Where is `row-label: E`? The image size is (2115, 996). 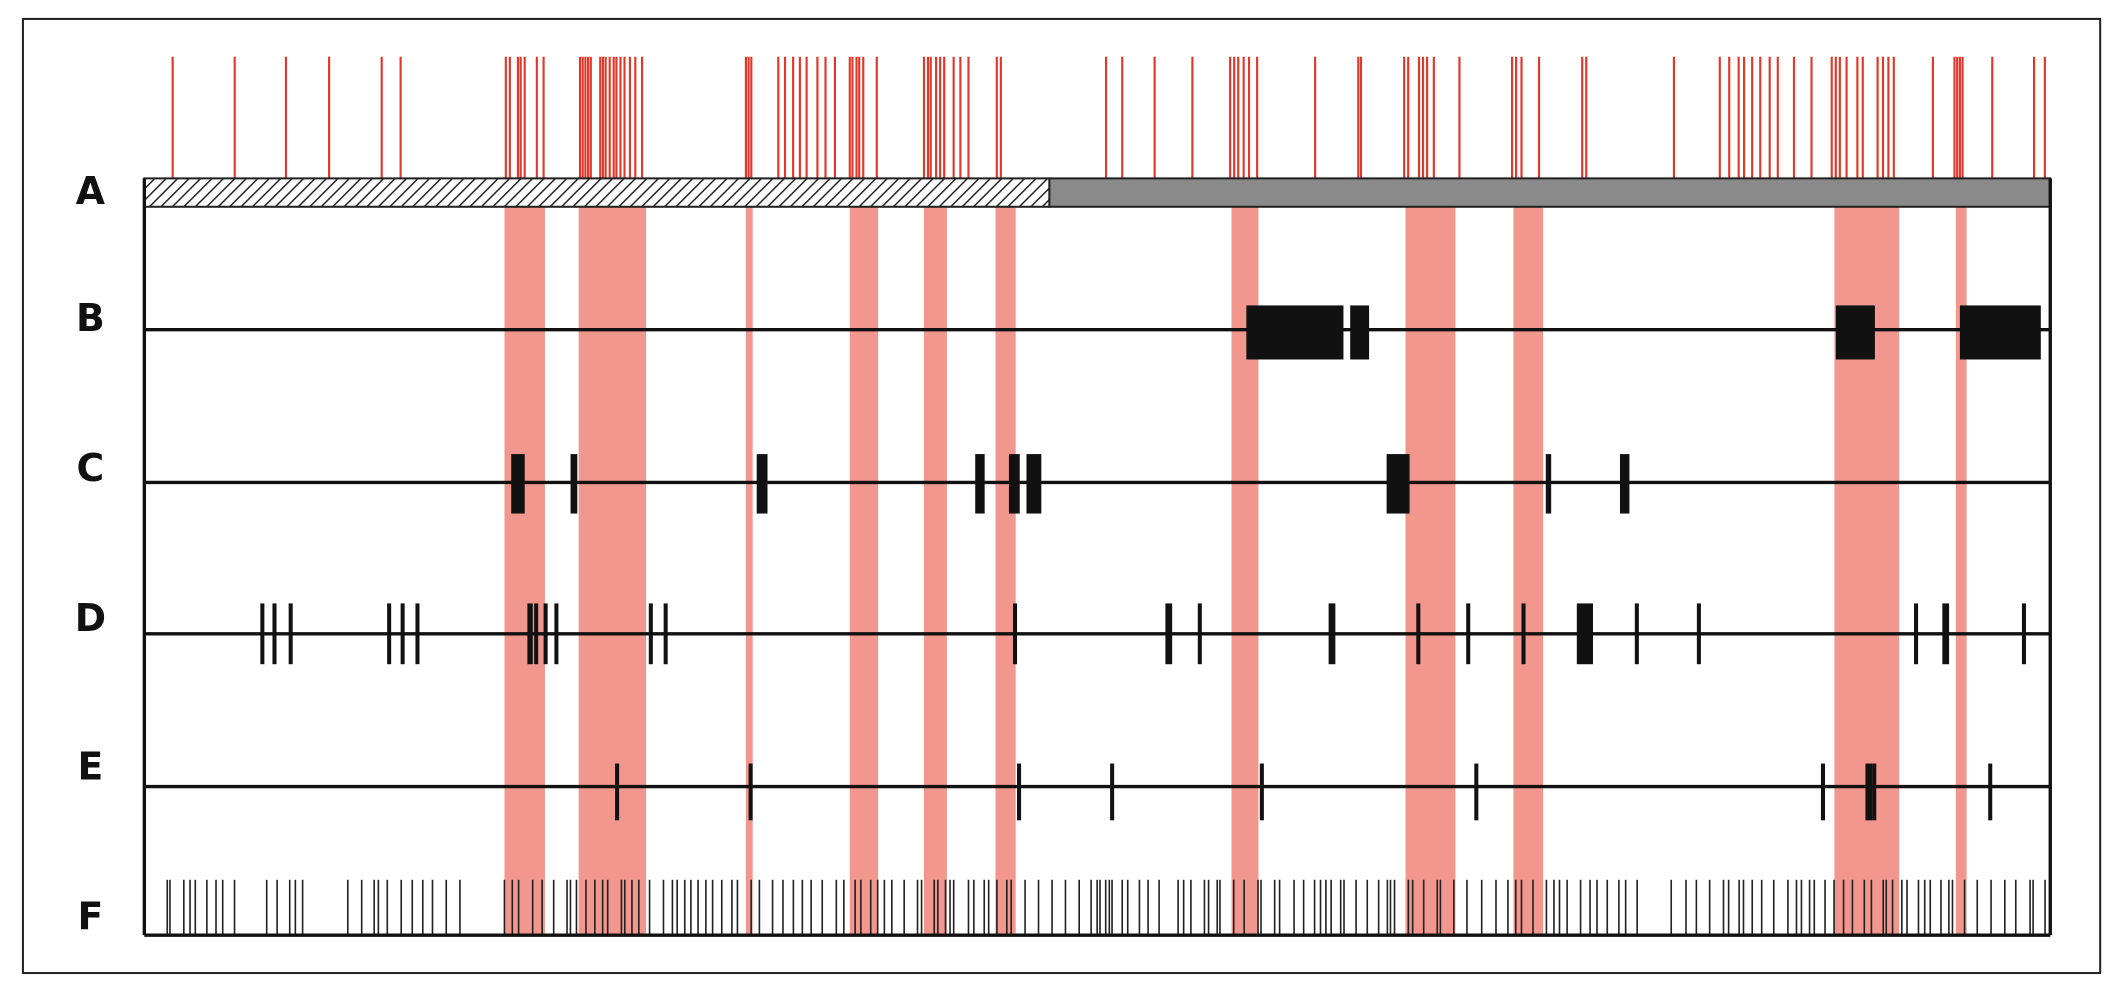 row-label: E is located at coordinates (90, 766).